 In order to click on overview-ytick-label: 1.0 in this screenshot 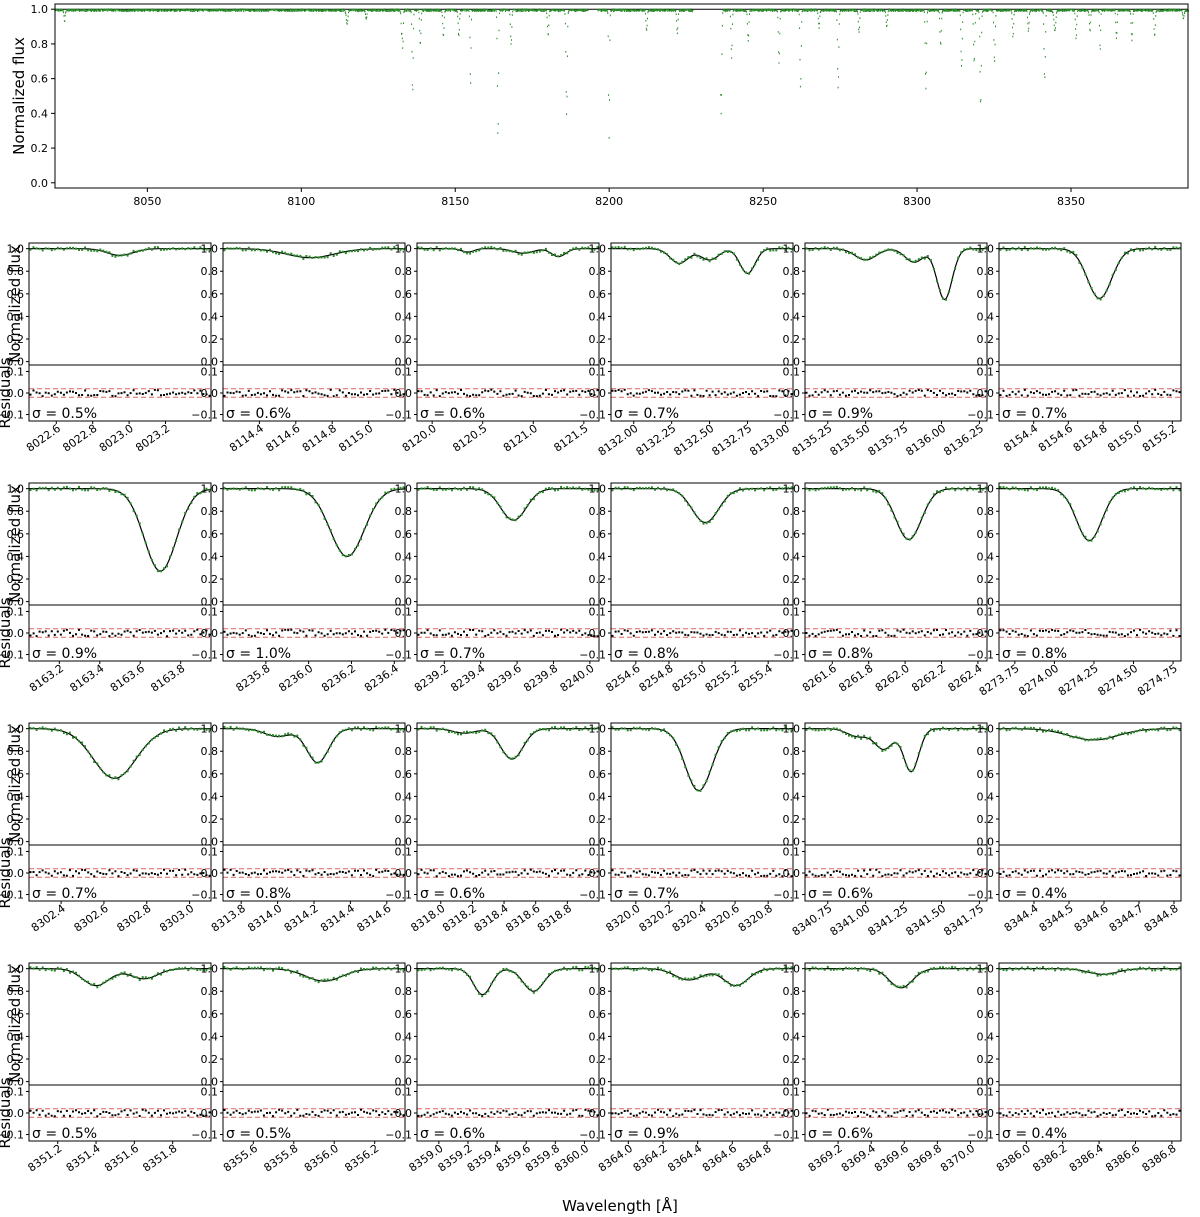, I will do `click(40, 9)`.